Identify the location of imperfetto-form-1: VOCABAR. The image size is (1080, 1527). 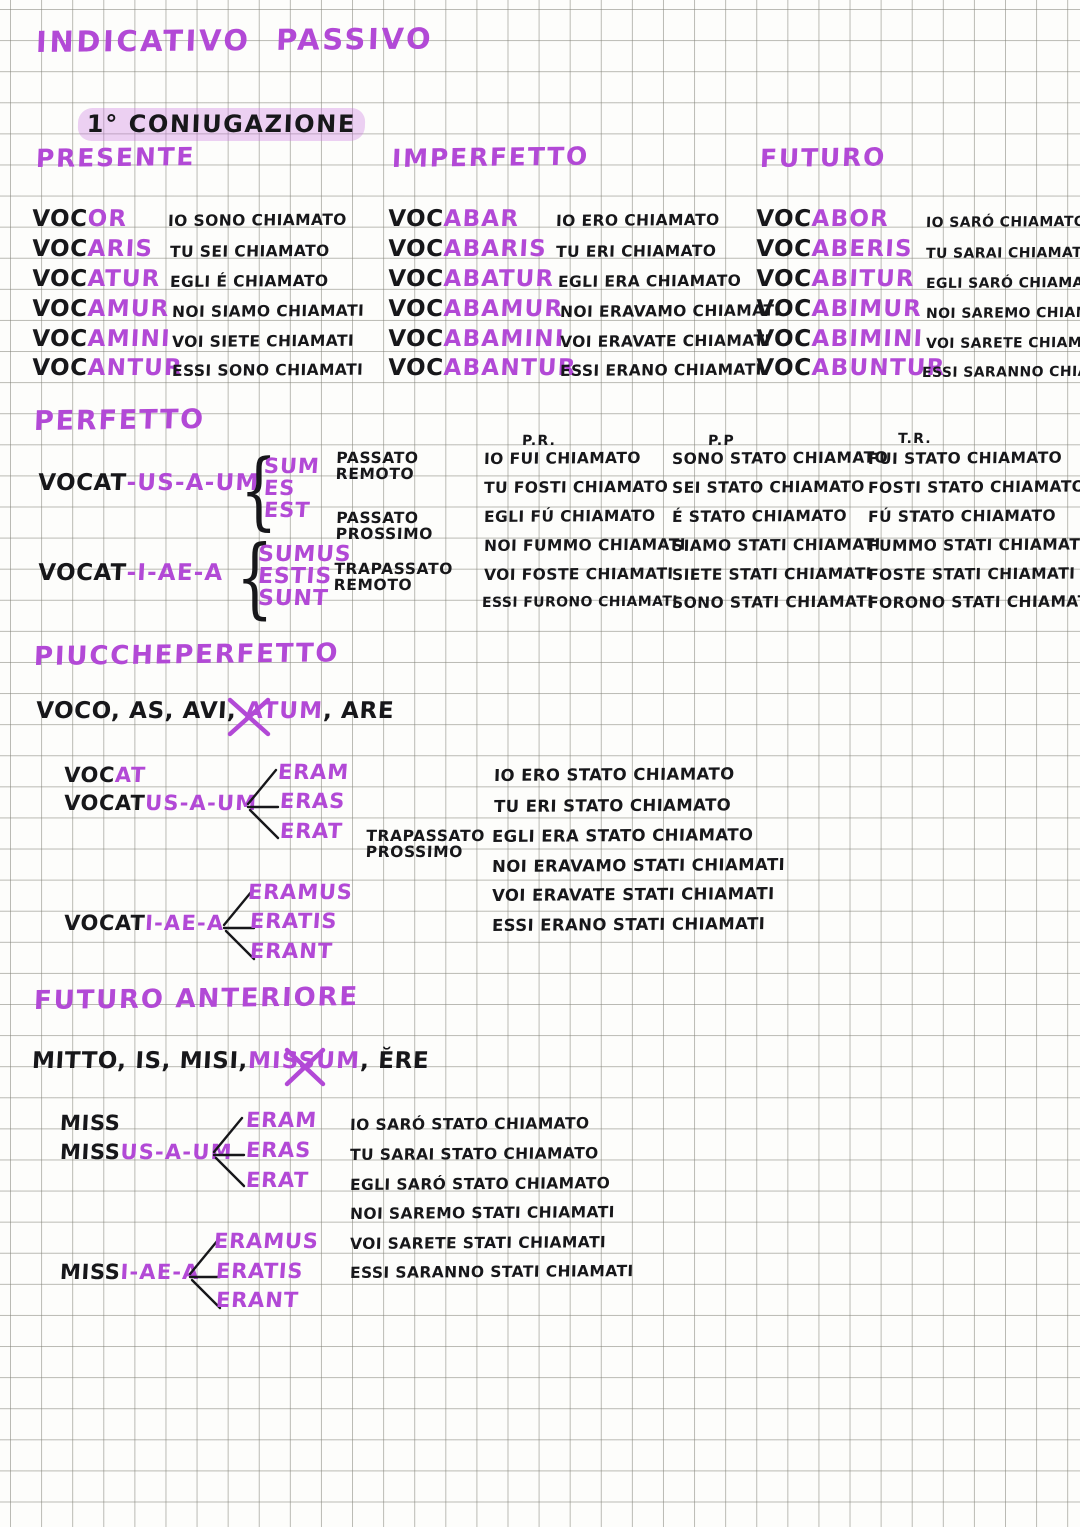
(454, 219).